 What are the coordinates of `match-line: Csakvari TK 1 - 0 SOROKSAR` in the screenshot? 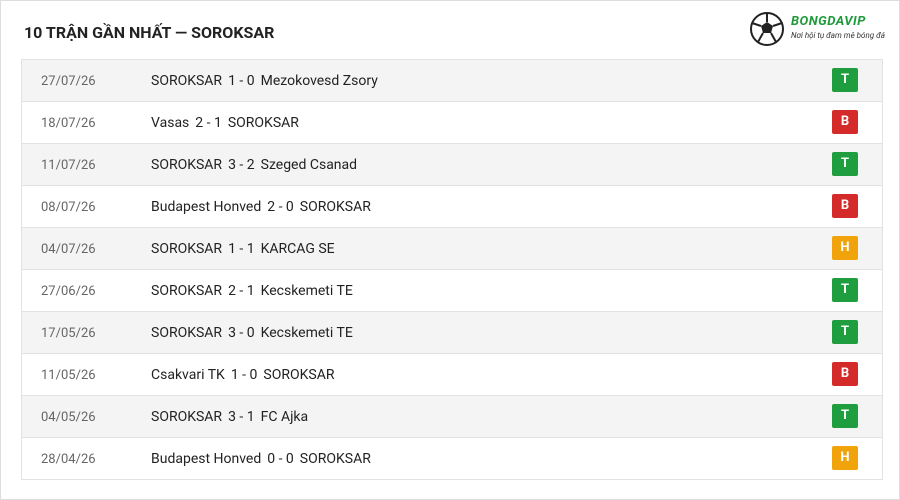 It's located at (242, 375).